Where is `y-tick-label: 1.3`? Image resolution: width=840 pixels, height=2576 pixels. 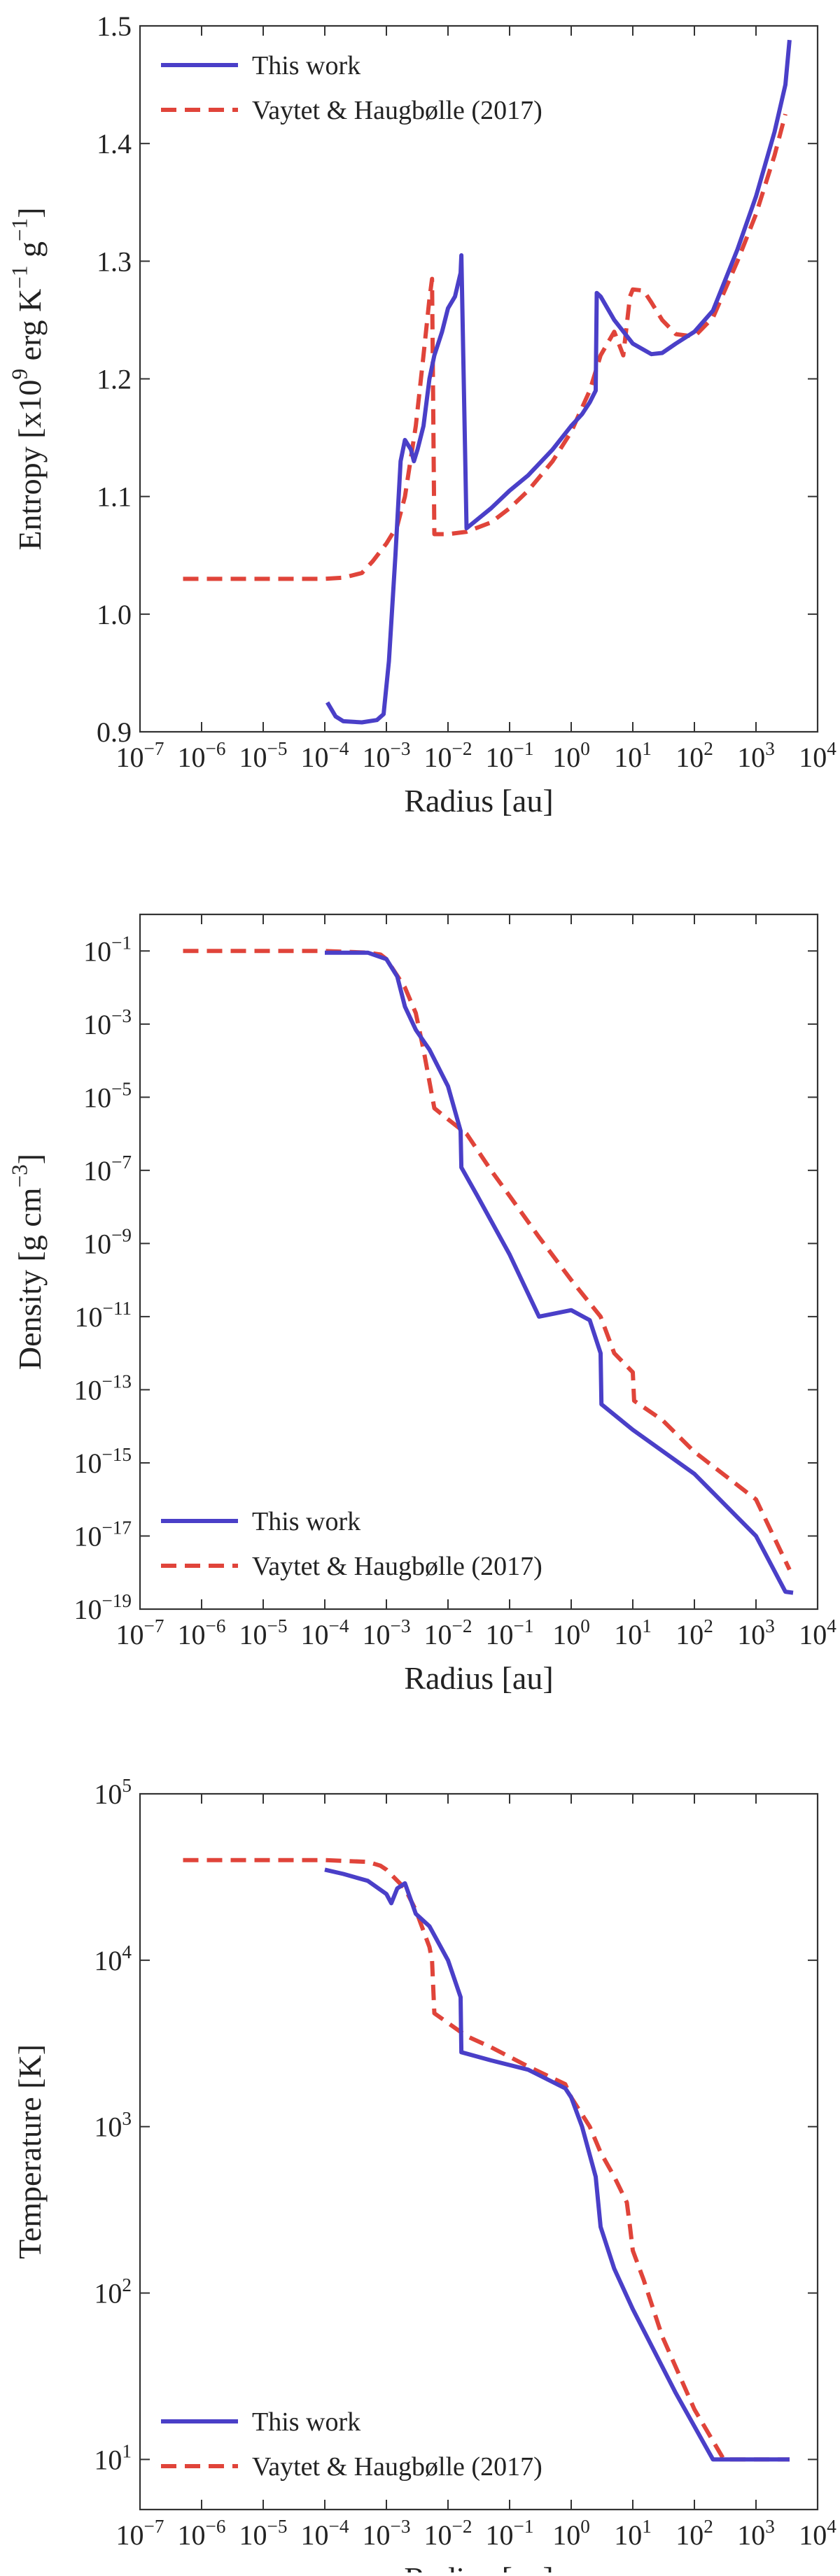 y-tick-label: 1.3 is located at coordinates (114, 261).